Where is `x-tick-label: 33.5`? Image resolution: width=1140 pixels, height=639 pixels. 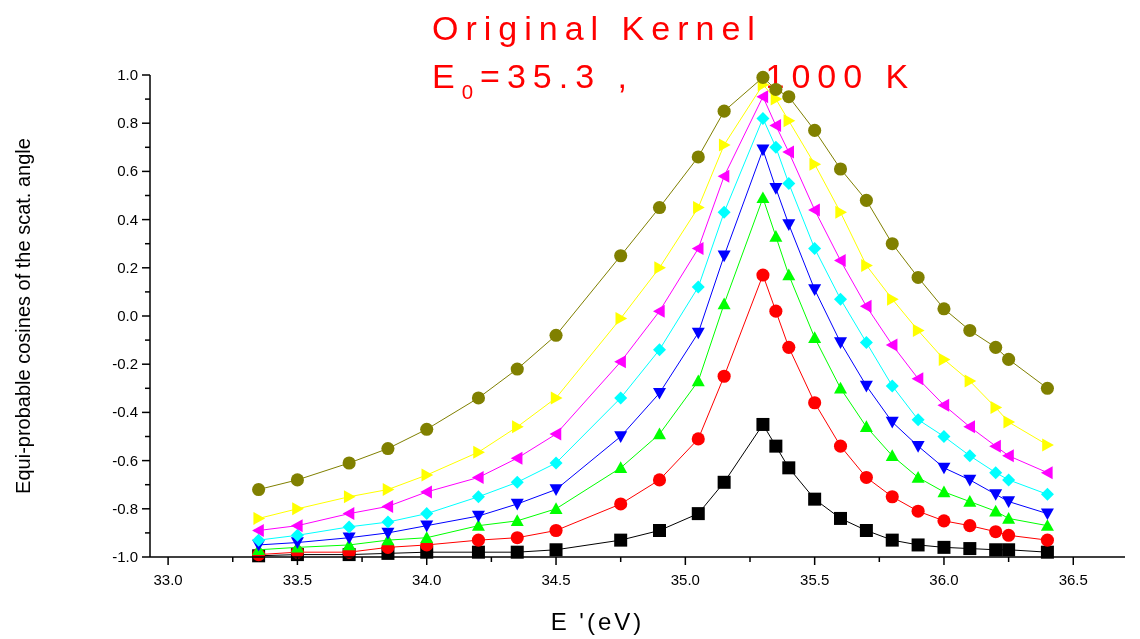
x-tick-label: 33.5 is located at coordinates (297, 579).